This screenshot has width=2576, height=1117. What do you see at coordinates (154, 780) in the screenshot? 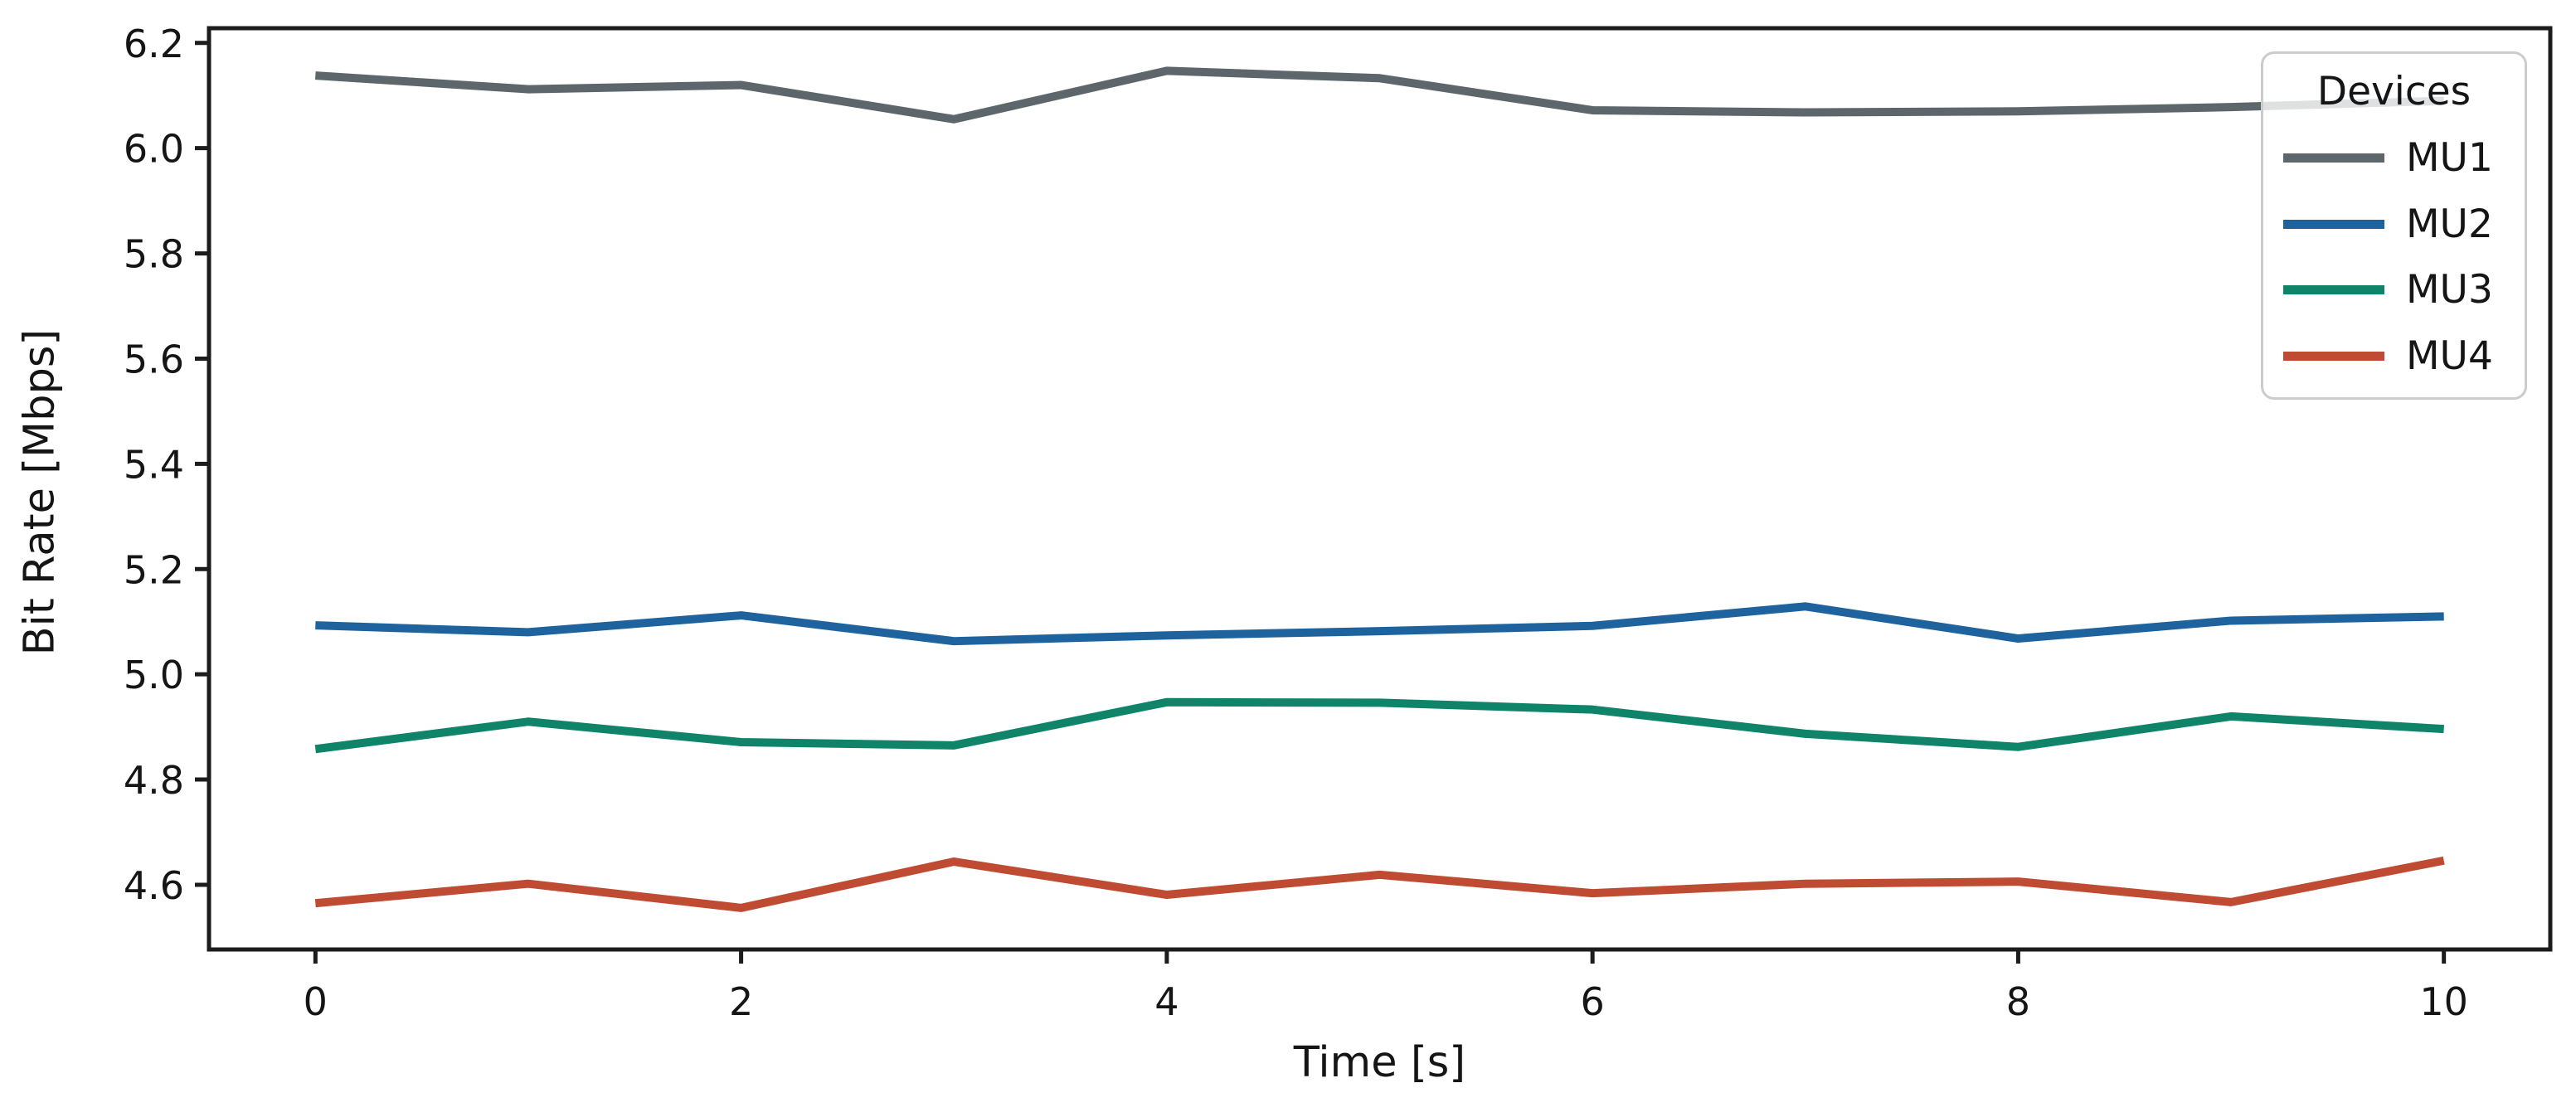
I see `y-axis-tick-label: 4.8` at bounding box center [154, 780].